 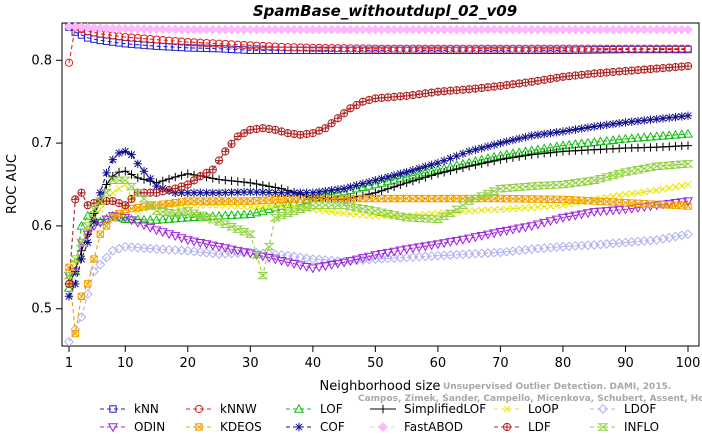 I want to click on legend-marker-ldof, so click(x=603, y=409).